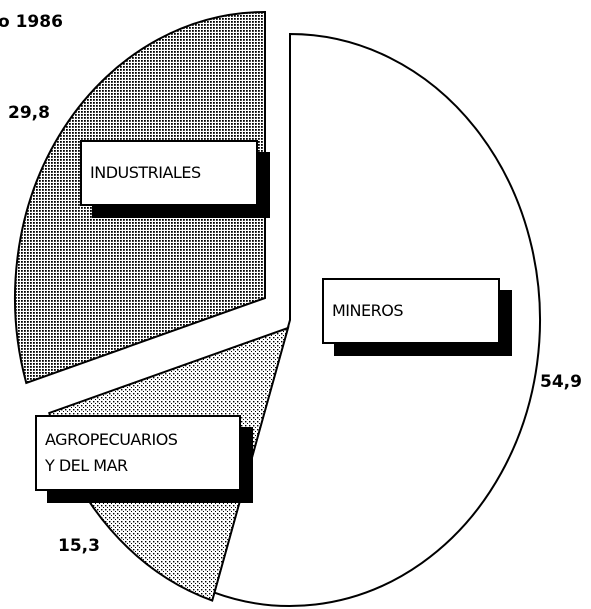 The height and width of the screenshot is (609, 591). What do you see at coordinates (31, 22) in the screenshot?
I see `chart-title: o 1986` at bounding box center [31, 22].